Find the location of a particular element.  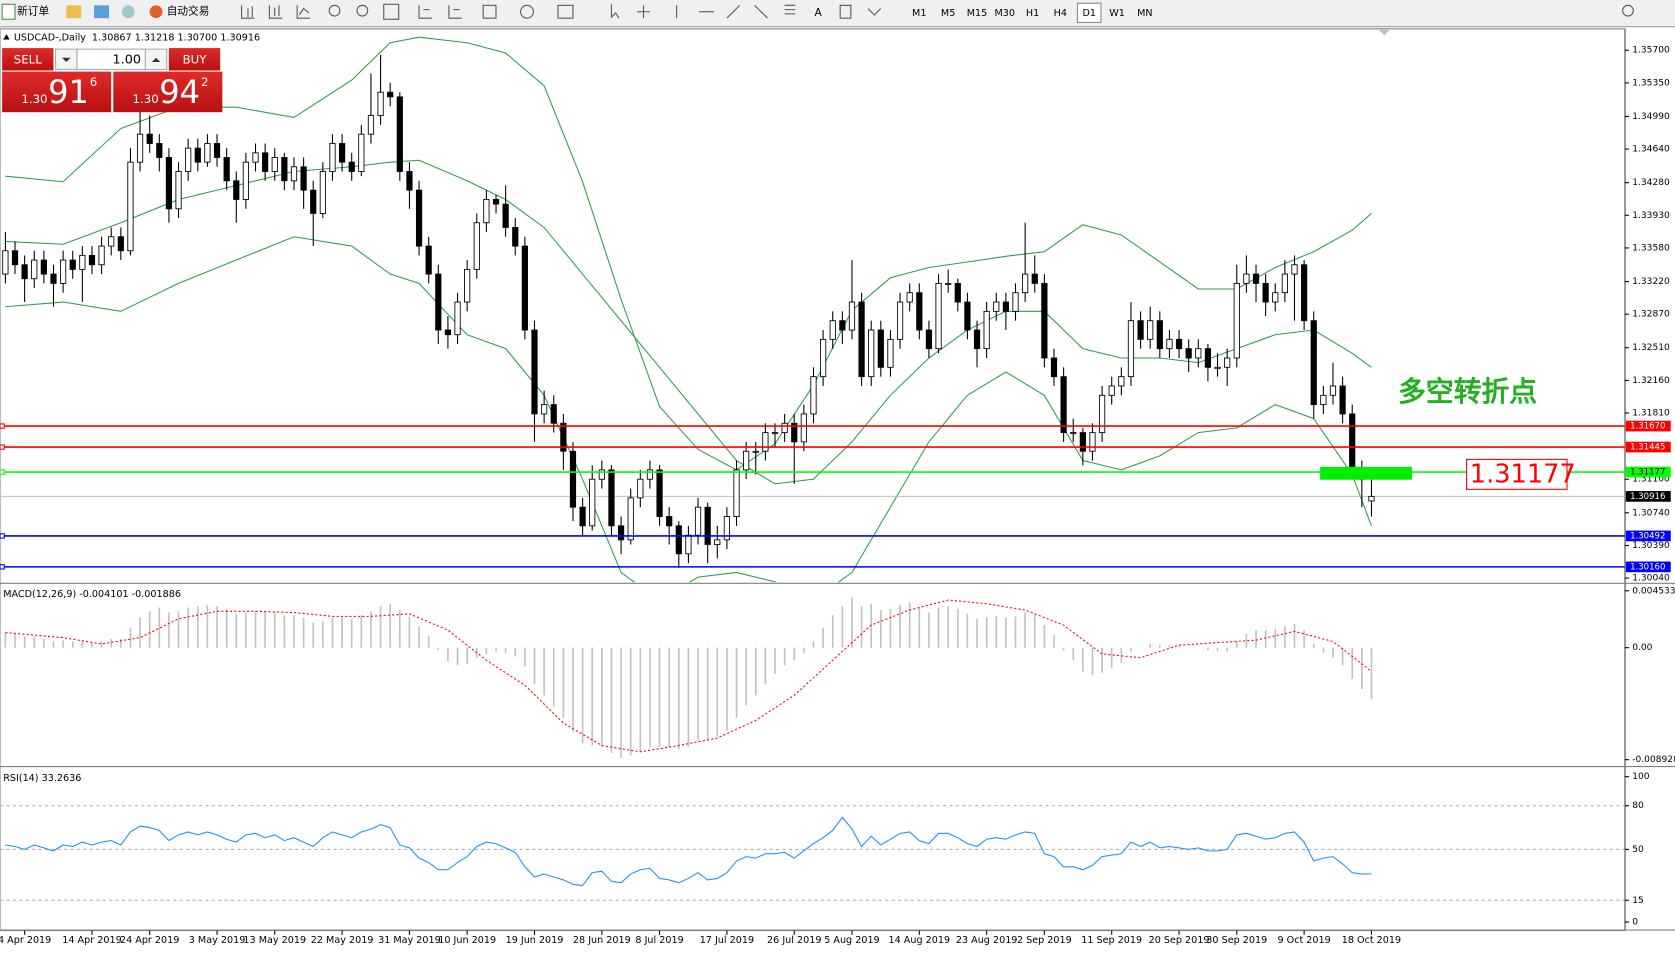

timeframe-button: M1 is located at coordinates (919, 13).